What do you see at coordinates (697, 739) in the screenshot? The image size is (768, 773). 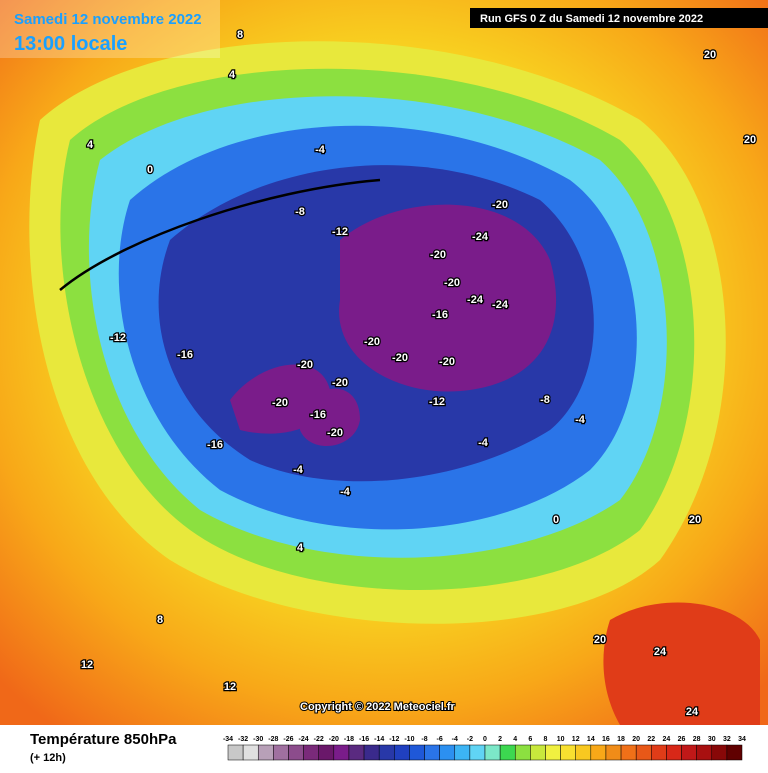 I see `legend-tick-label: 28` at bounding box center [697, 739].